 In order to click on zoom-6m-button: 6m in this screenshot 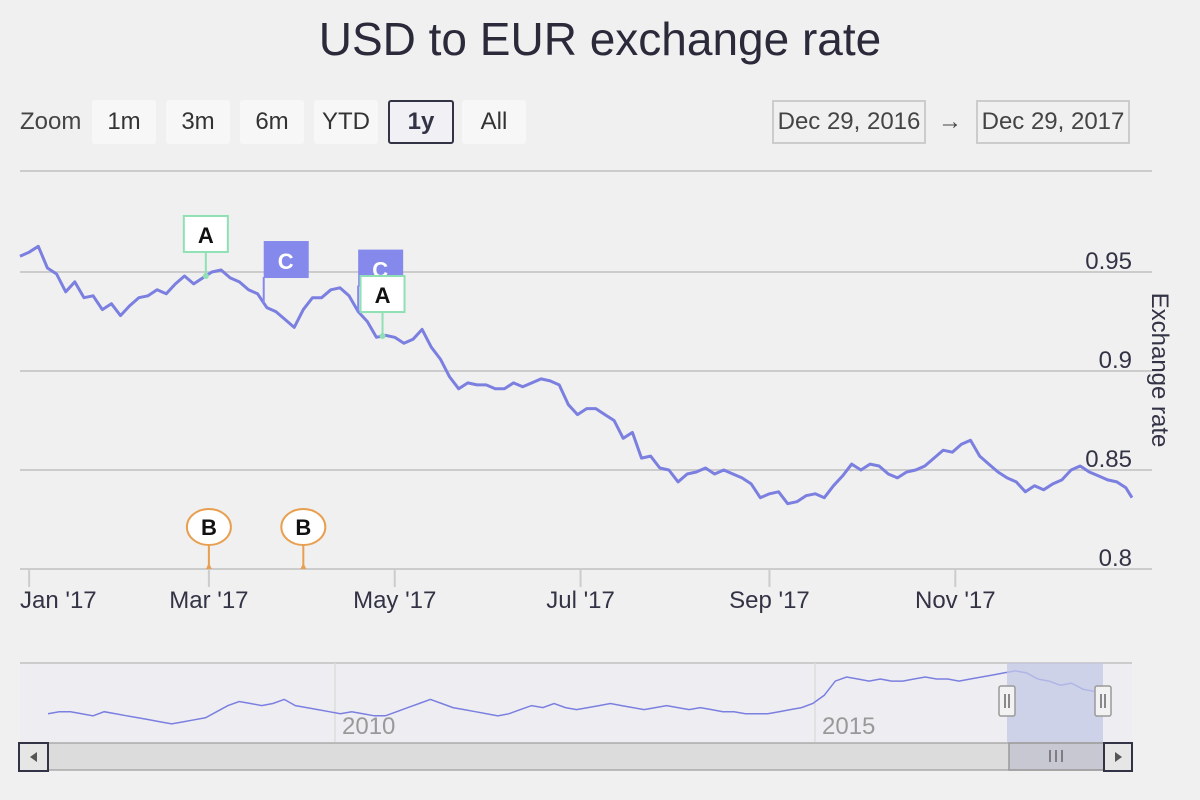, I will do `click(272, 122)`.